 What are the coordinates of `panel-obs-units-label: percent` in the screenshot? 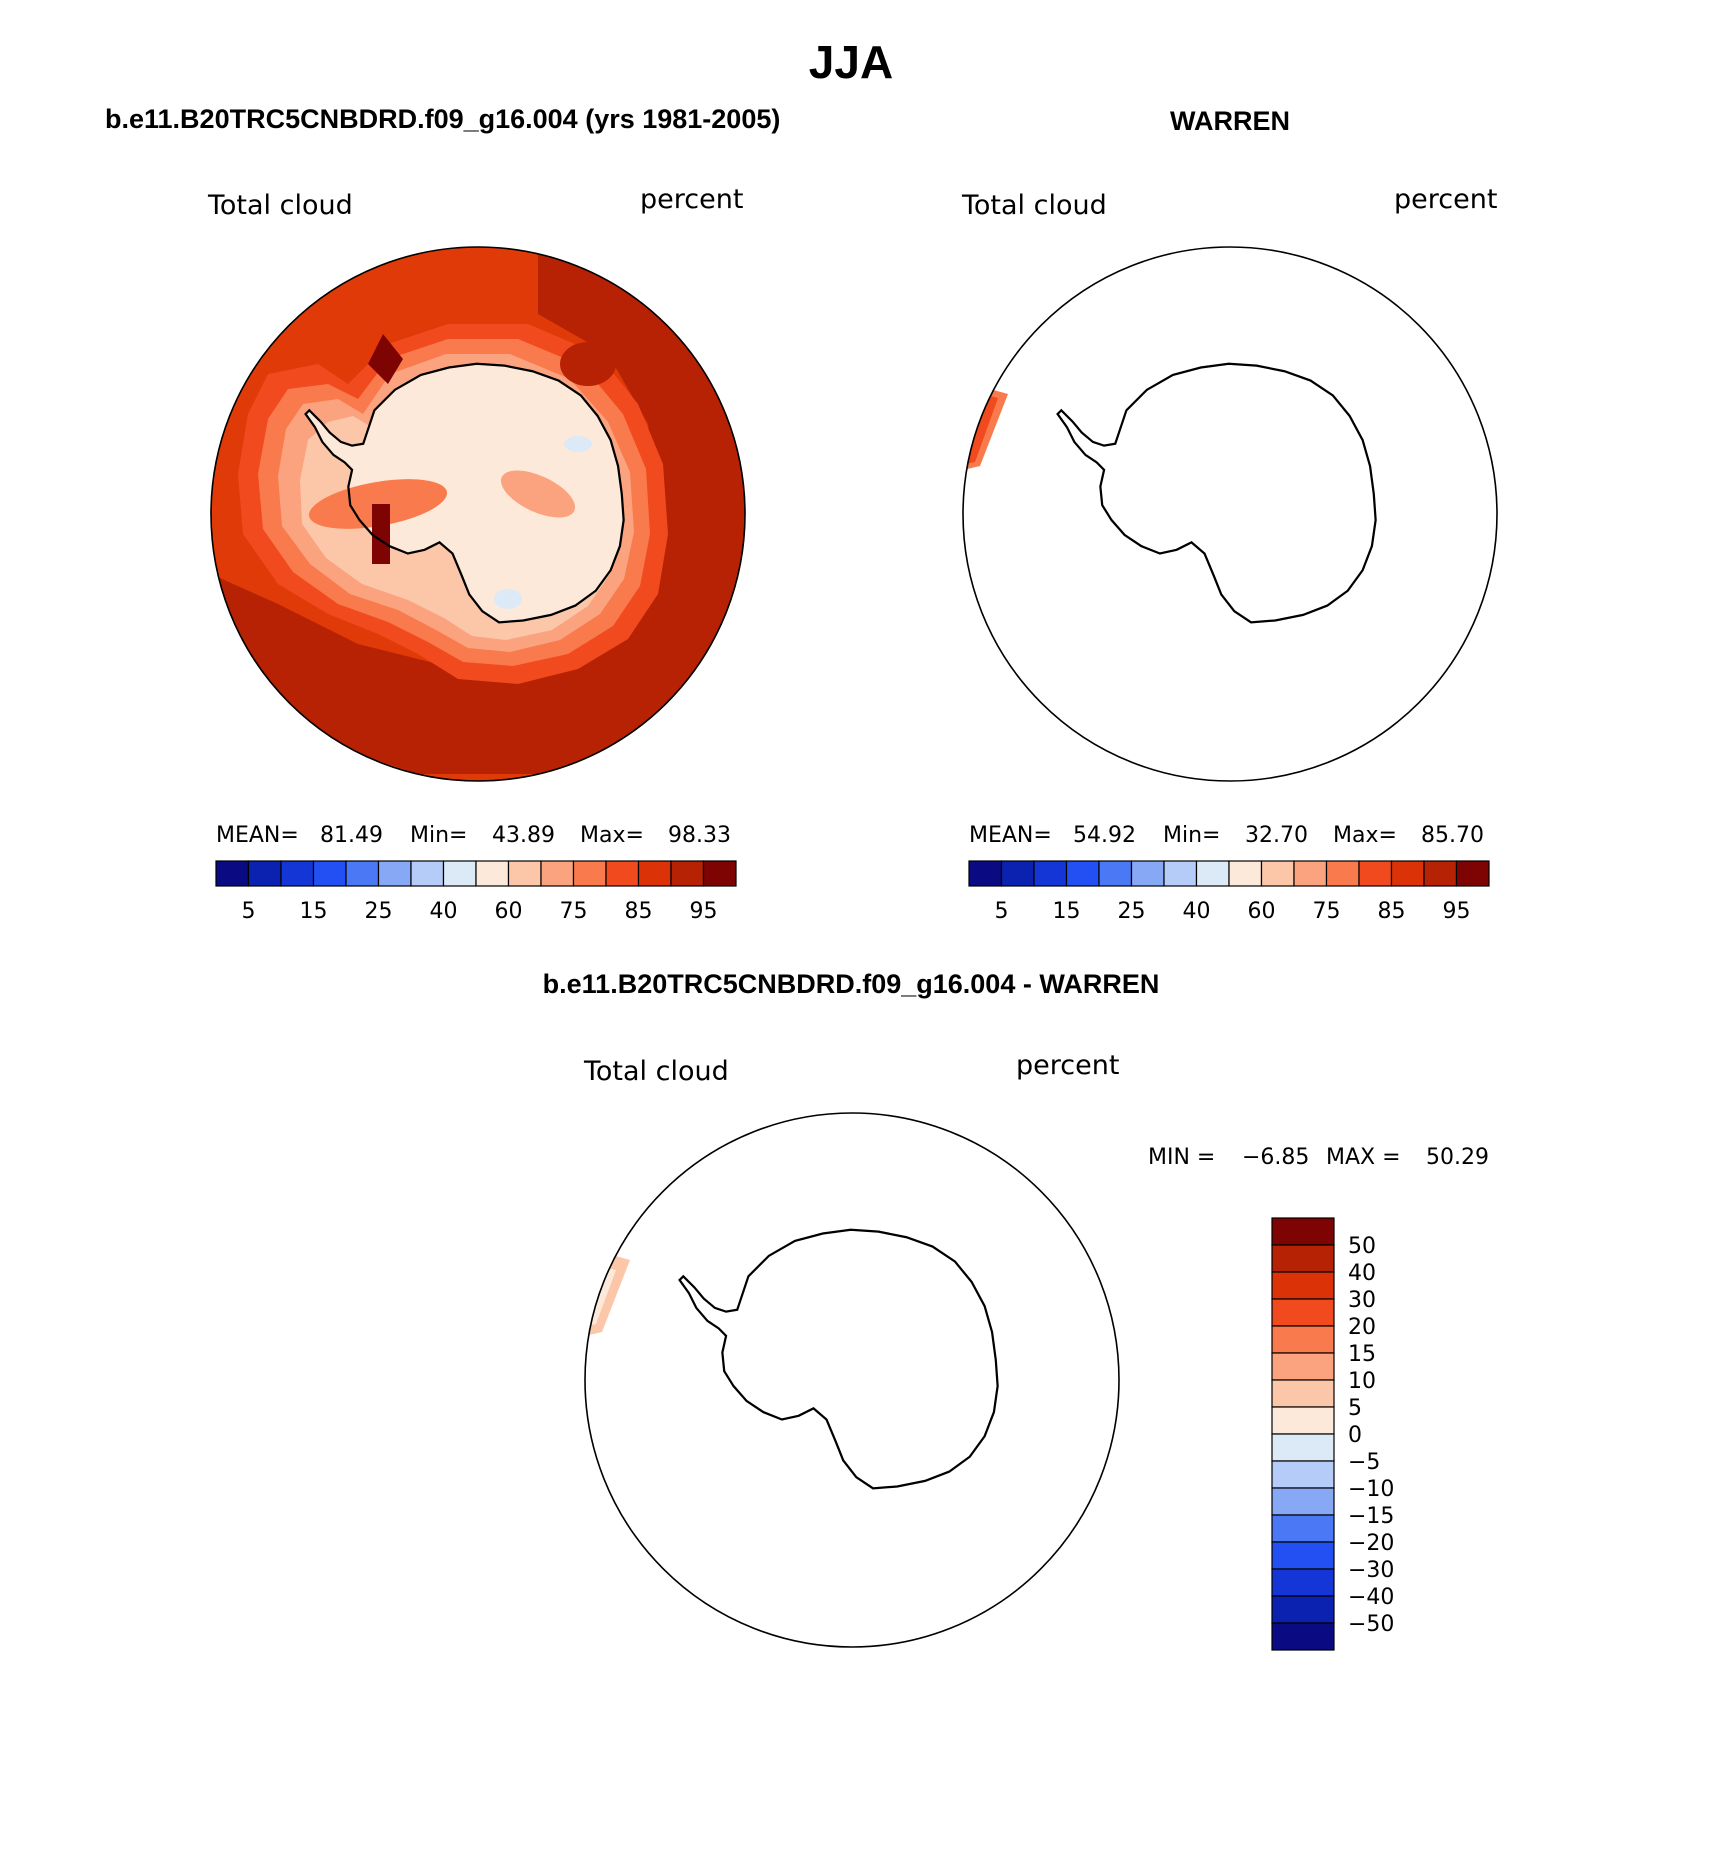 It's located at (1445, 199).